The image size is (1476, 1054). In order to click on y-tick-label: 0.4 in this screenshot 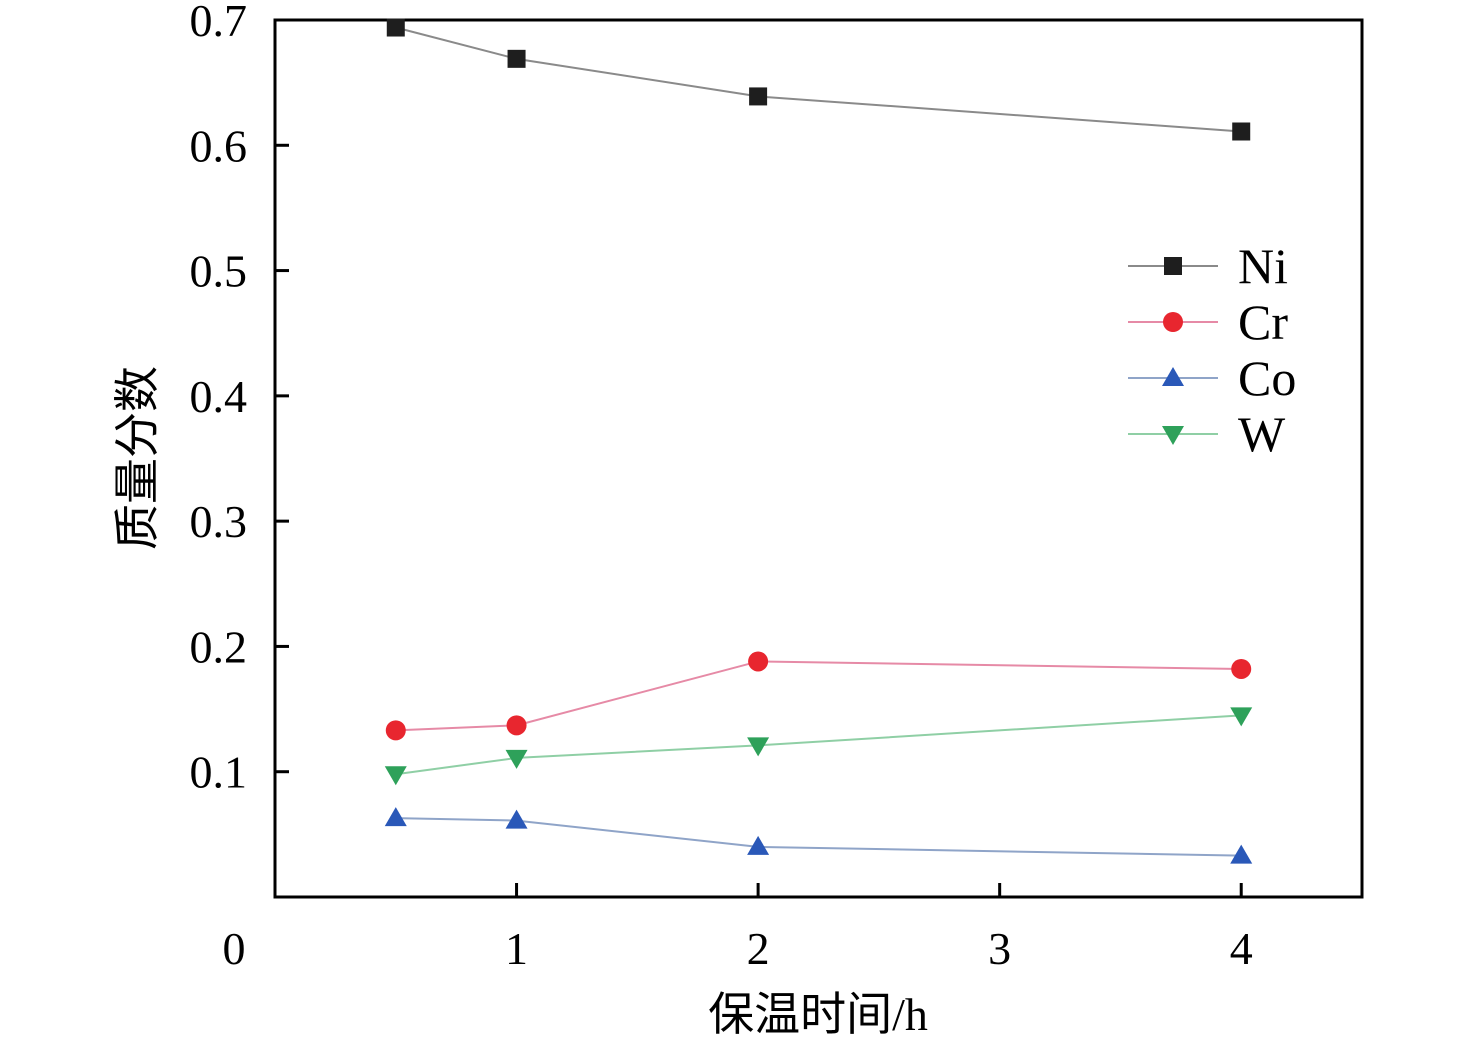, I will do `click(219, 396)`.